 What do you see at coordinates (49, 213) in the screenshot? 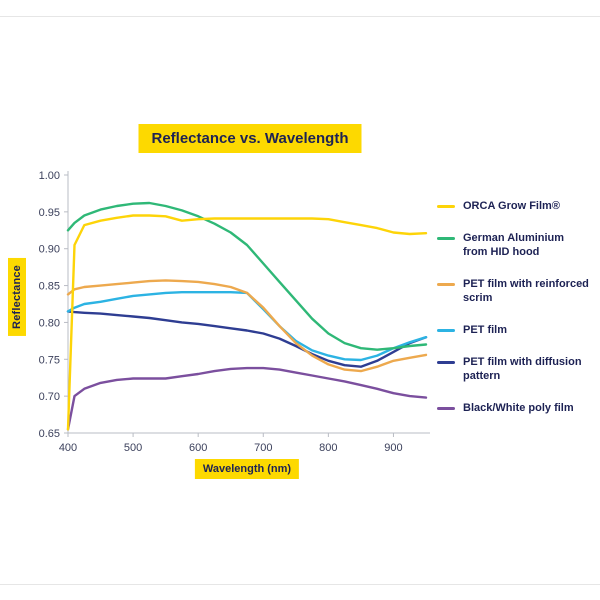
I see `y-tick-label: 0.95` at bounding box center [49, 213].